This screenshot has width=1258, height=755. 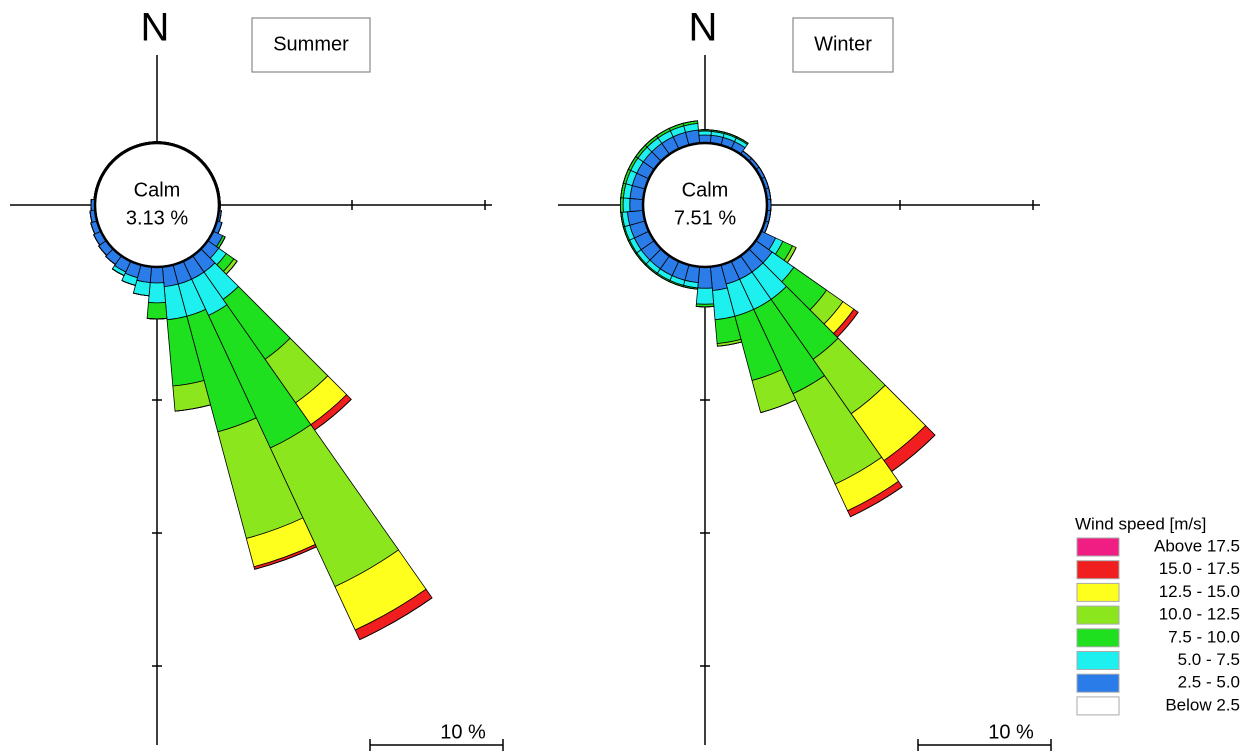 What do you see at coordinates (1199, 568) in the screenshot?
I see `legend-label: 15.0 - 17.5` at bounding box center [1199, 568].